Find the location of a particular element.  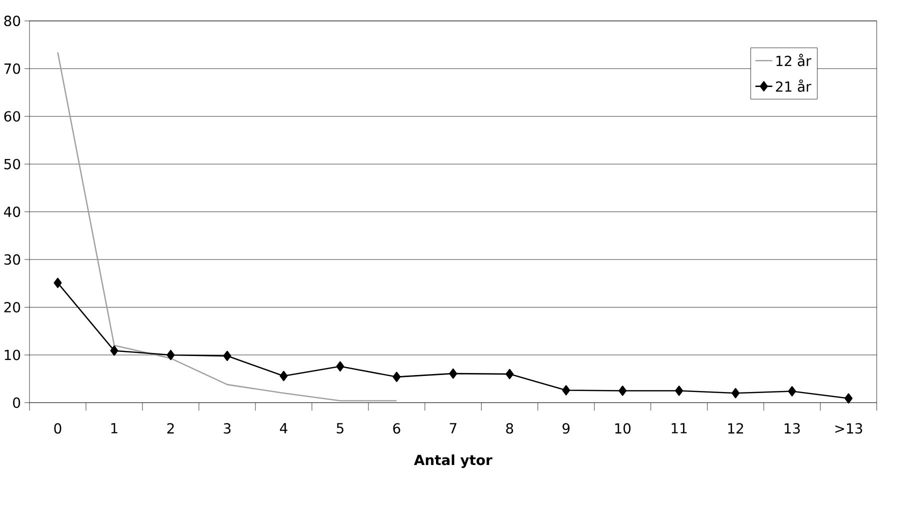

x-tick-label: 4 is located at coordinates (284, 428).